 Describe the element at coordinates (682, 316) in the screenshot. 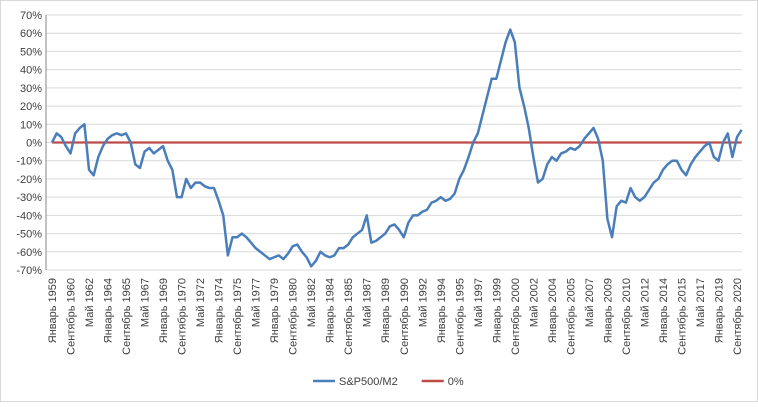

I see `x-tick-label: Сентябрь 2015` at that location.